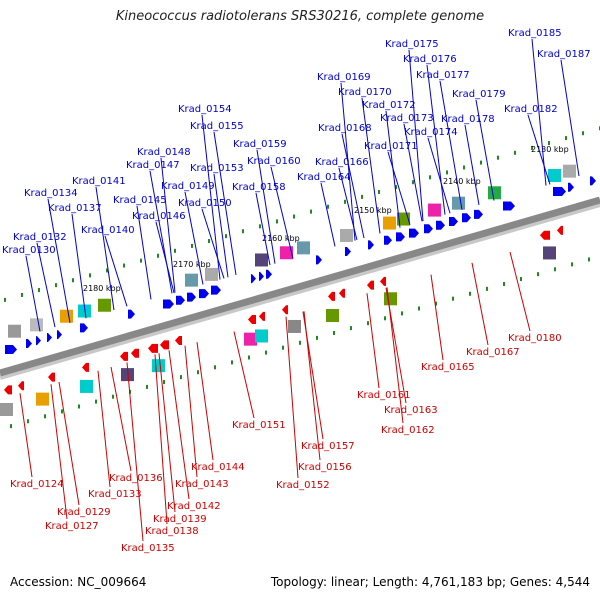 The width and height of the screenshot is (600, 600). Describe the element at coordinates (217, 168) in the screenshot. I see `gene-label-top: Krad_0153` at that location.